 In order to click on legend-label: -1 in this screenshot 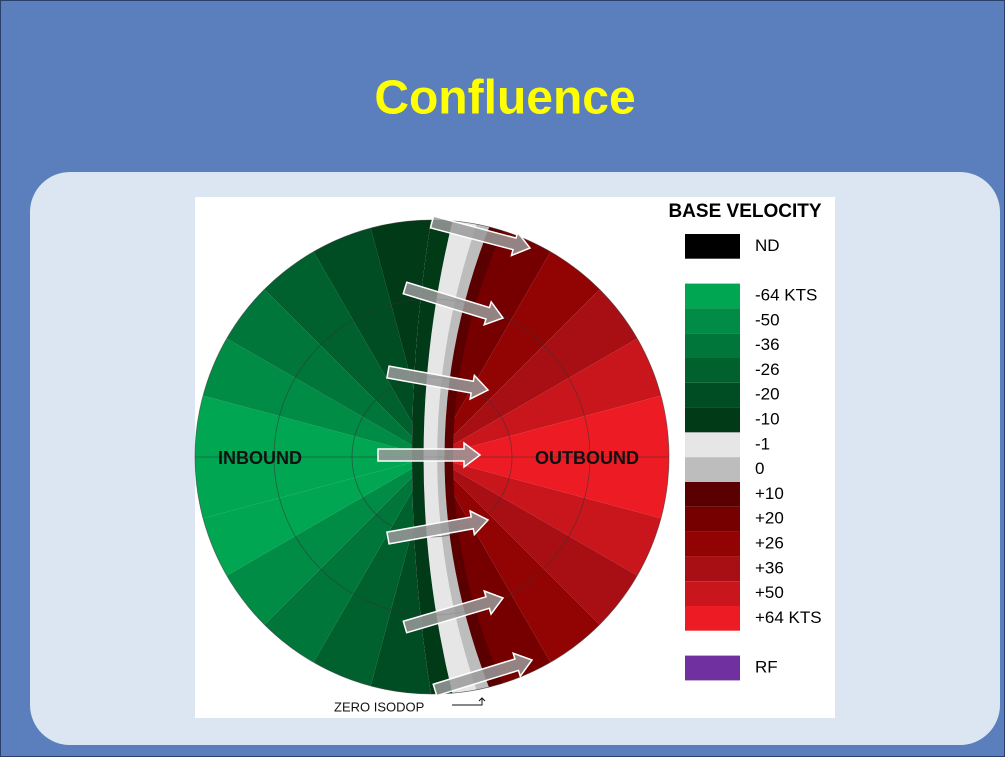, I will do `click(762, 443)`.